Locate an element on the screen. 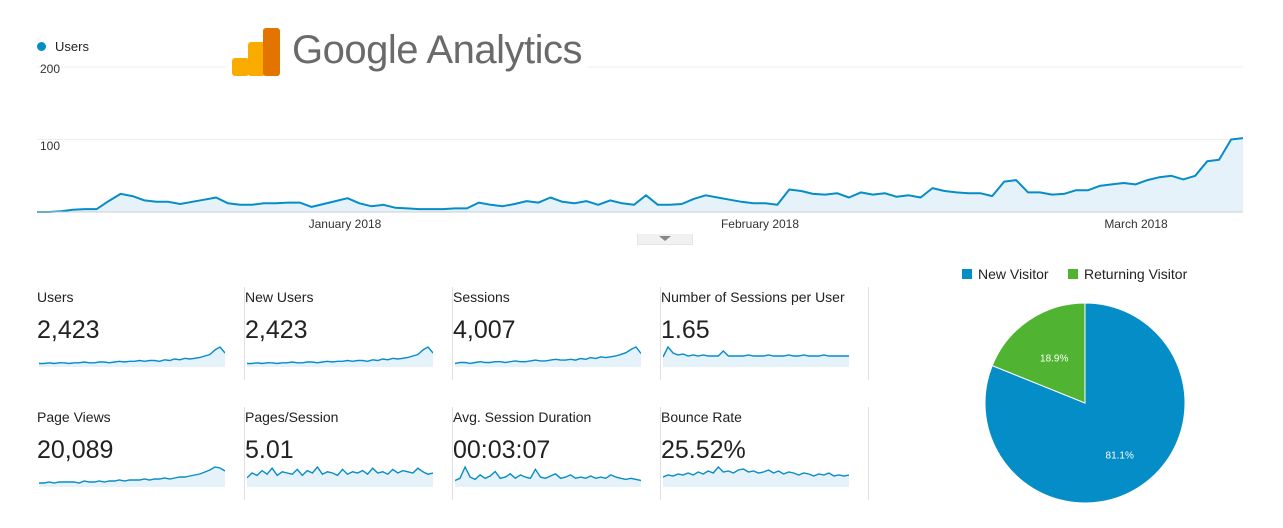  metric-label: Pages/Session is located at coordinates (292, 417).